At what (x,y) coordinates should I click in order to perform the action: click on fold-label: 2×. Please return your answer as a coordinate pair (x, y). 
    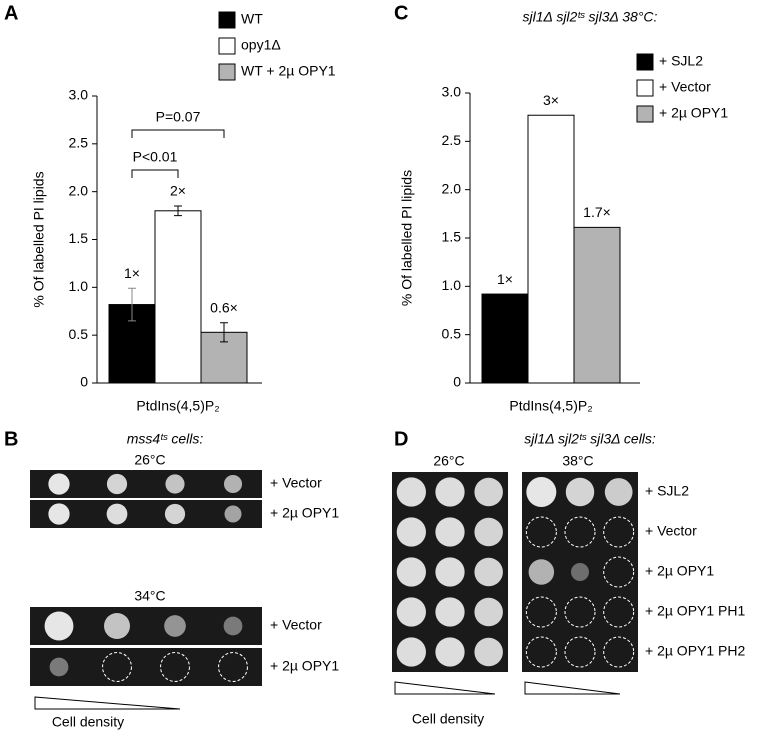
    Looking at the image, I should click on (178, 191).